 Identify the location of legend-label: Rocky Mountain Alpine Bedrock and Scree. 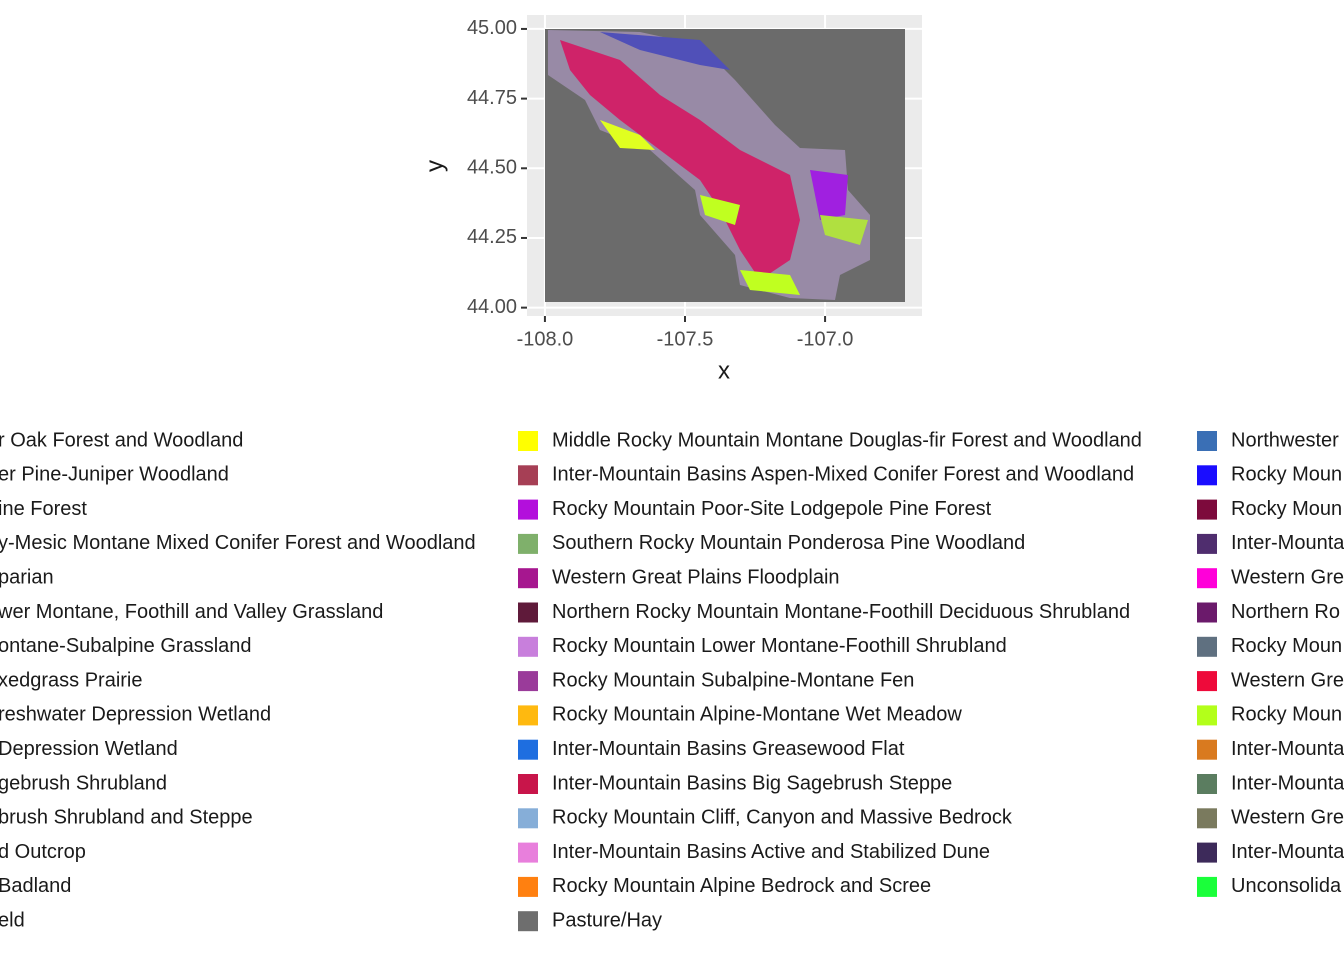
(741, 886).